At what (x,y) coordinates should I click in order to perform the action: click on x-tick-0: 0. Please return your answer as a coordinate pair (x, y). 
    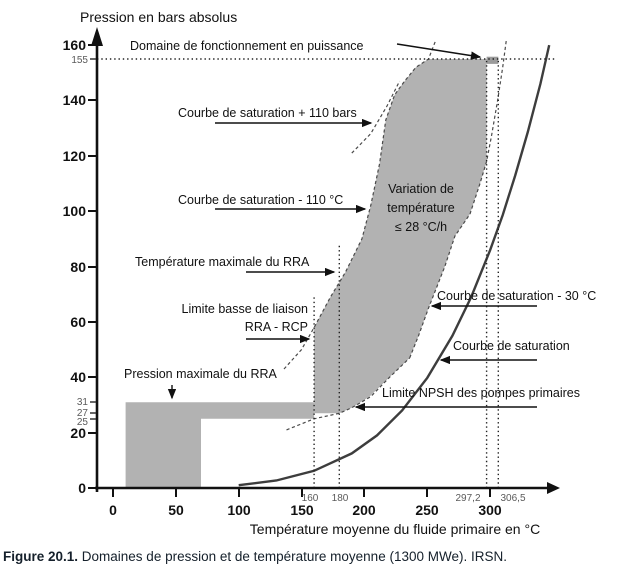
    Looking at the image, I should click on (113, 510).